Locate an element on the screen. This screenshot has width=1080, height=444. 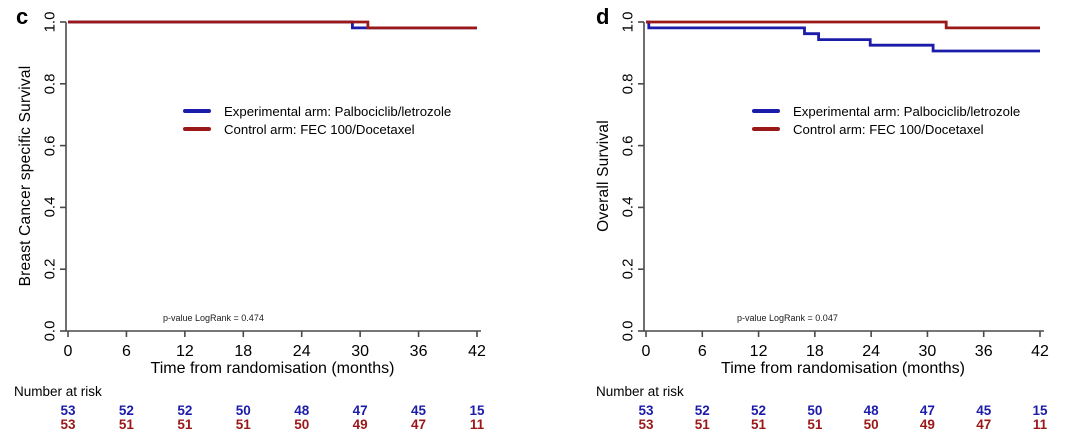
panel-label-d: d is located at coordinates (603, 16).